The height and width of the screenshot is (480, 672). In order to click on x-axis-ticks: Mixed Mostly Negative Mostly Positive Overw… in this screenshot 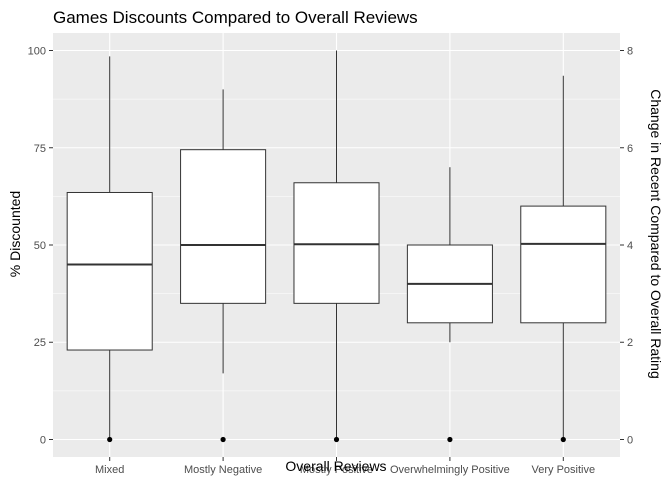, I will do `click(345, 466)`.